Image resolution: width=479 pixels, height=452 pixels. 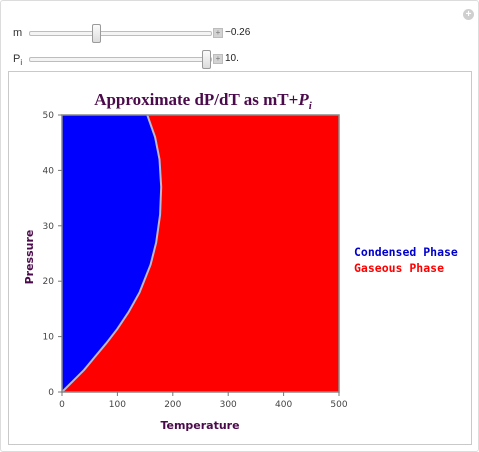 I want to click on x-tick-label: 300, so click(x=228, y=405).